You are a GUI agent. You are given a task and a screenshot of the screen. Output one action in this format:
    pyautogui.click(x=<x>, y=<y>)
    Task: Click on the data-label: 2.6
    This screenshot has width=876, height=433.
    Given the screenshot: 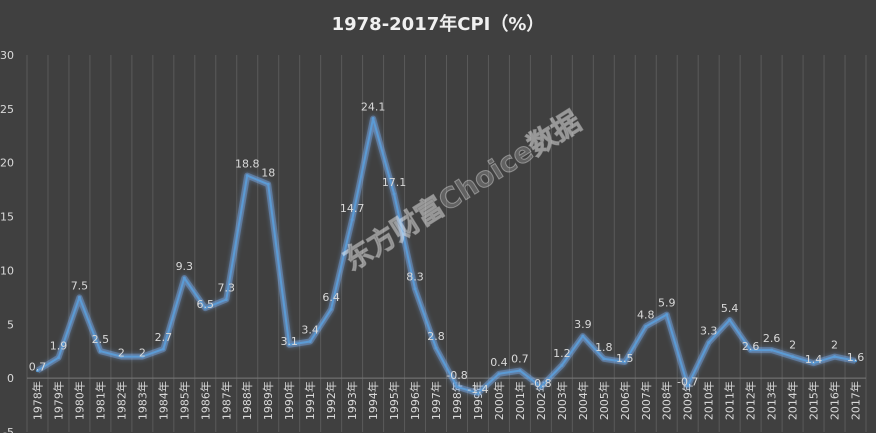 What is the action you would take?
    pyautogui.click(x=751, y=346)
    